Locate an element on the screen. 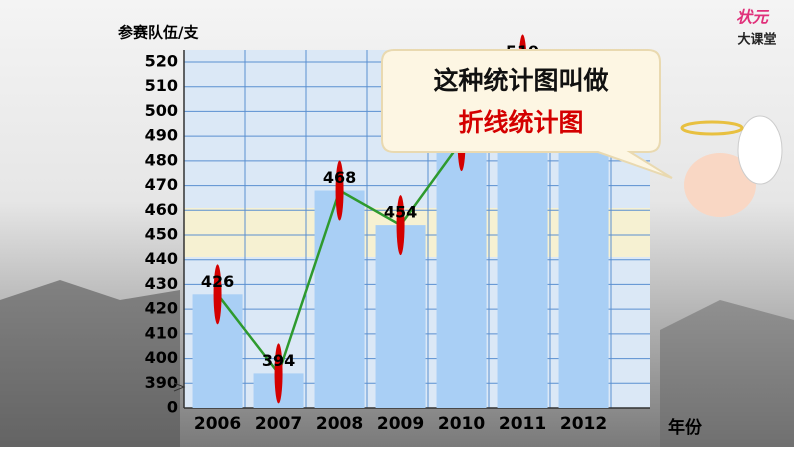 This screenshot has width=794, height=451. y-tick-label: 440 is located at coordinates (161, 258).